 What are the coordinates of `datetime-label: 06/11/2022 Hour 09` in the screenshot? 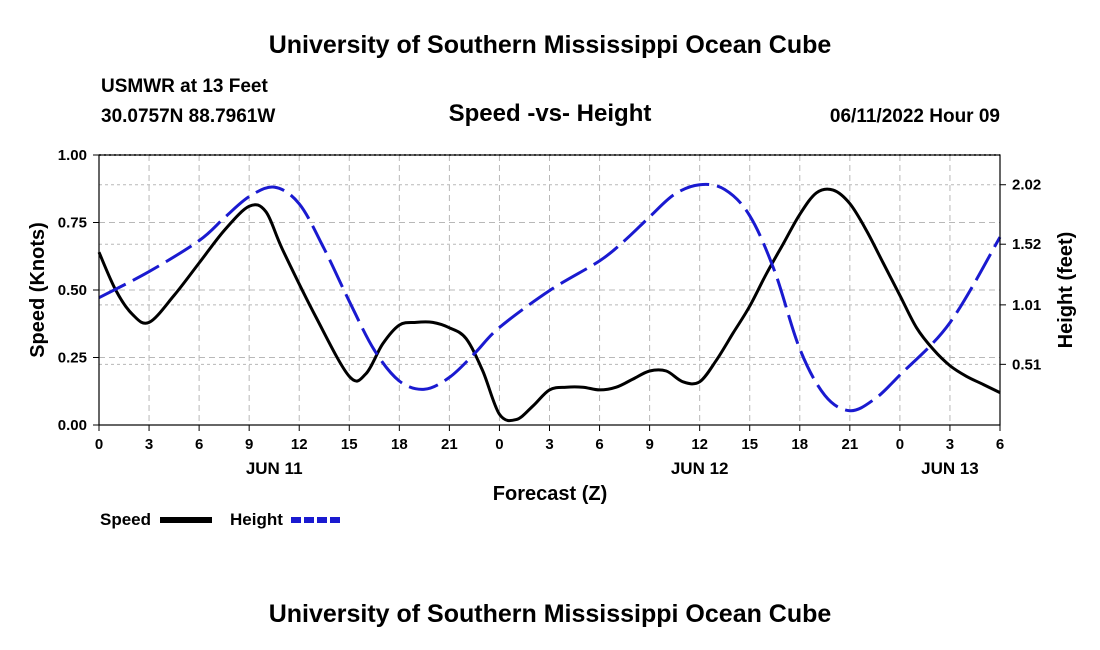 It's located at (914, 116).